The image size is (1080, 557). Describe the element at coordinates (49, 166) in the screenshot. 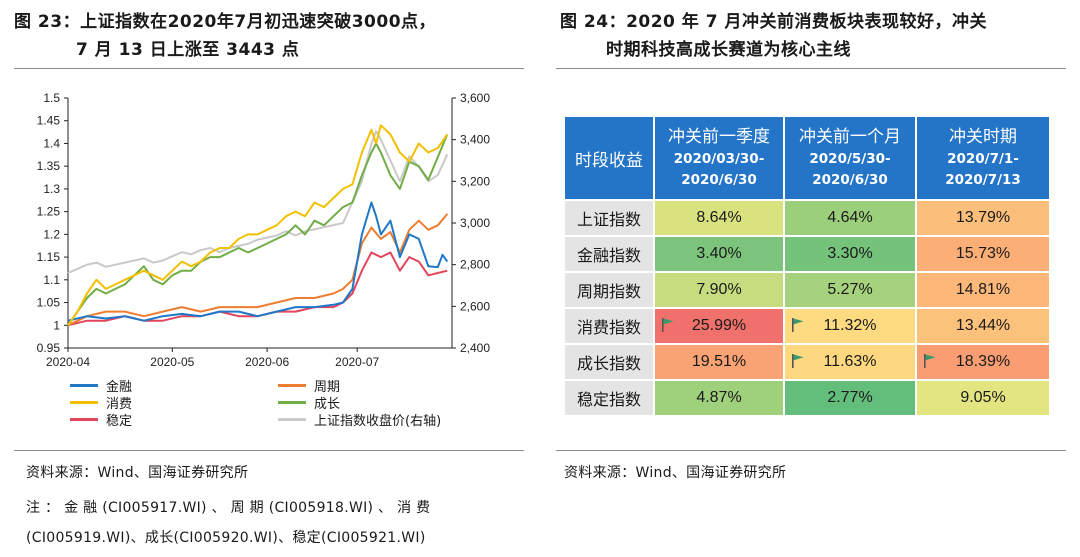

I see `left-y-tick-label: 1.35` at that location.